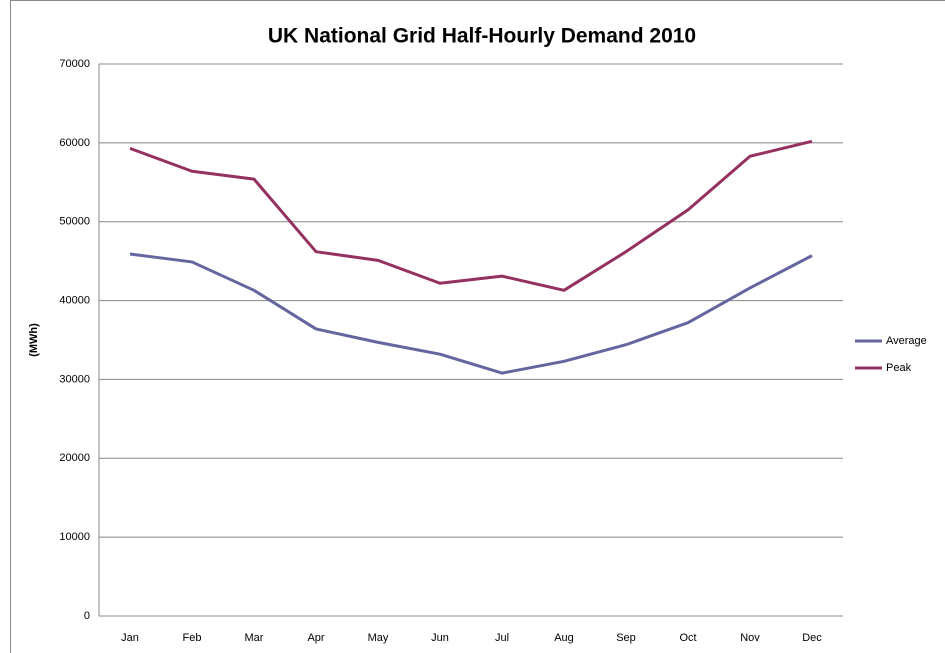 The height and width of the screenshot is (653, 945). I want to click on chart-title: UK National Grid Half-Hourly Demand 2010, so click(482, 36).